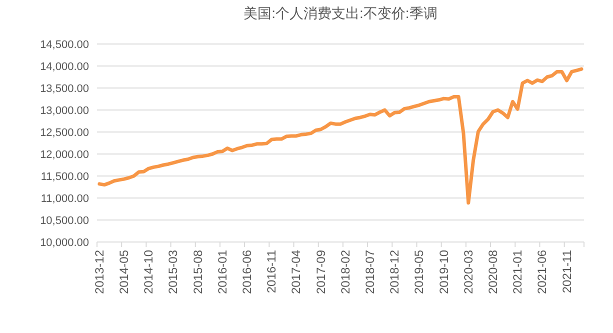  Describe the element at coordinates (247, 272) in the screenshot. I see `x-tick-label: 2016-06` at that location.